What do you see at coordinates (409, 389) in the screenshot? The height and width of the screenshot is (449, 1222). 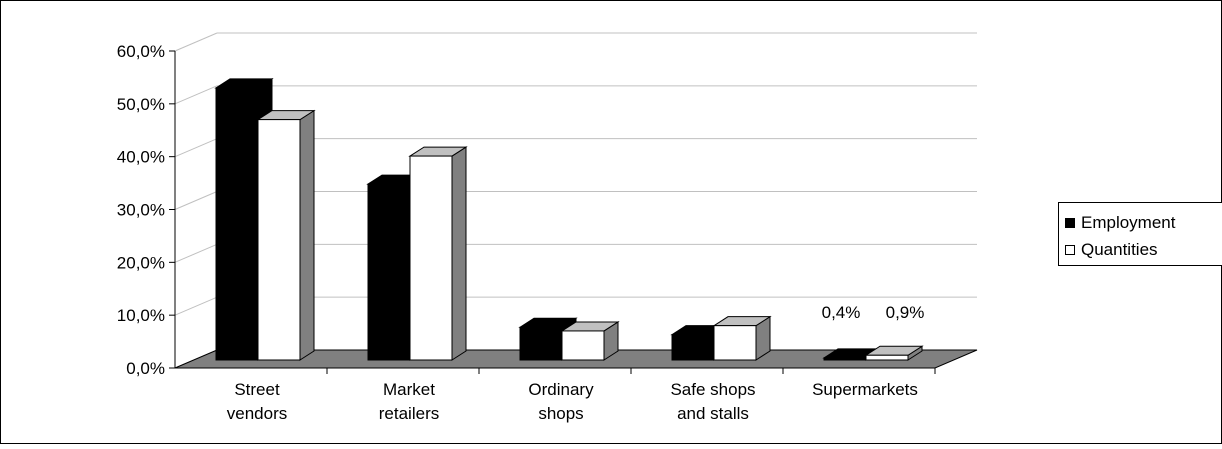 I see `x-category-label: Market` at bounding box center [409, 389].